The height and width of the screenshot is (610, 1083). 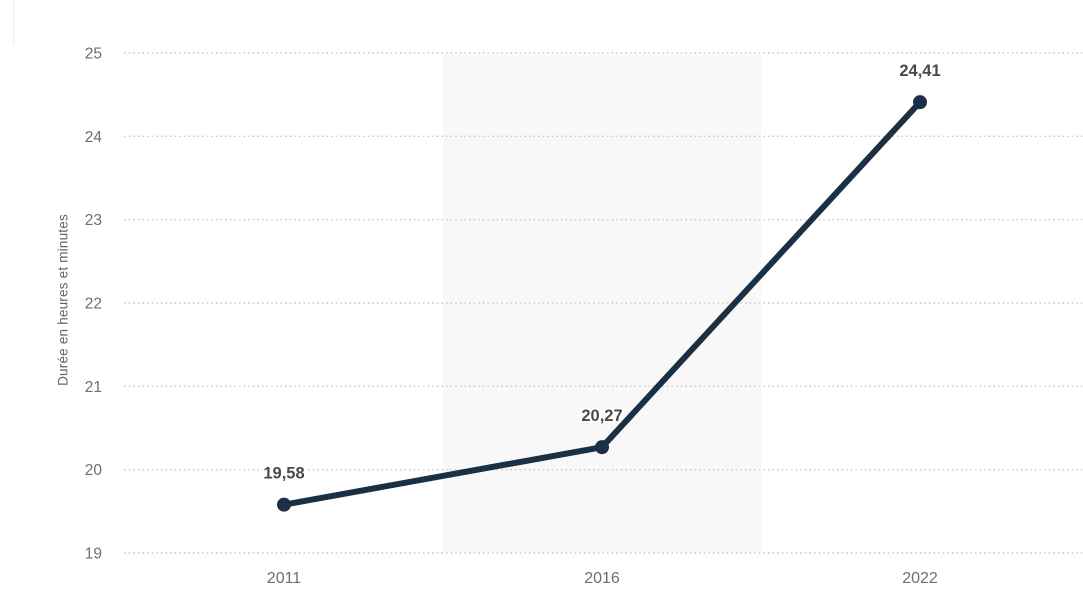 What do you see at coordinates (94, 470) in the screenshot?
I see `y-axis-tick-label: 20` at bounding box center [94, 470].